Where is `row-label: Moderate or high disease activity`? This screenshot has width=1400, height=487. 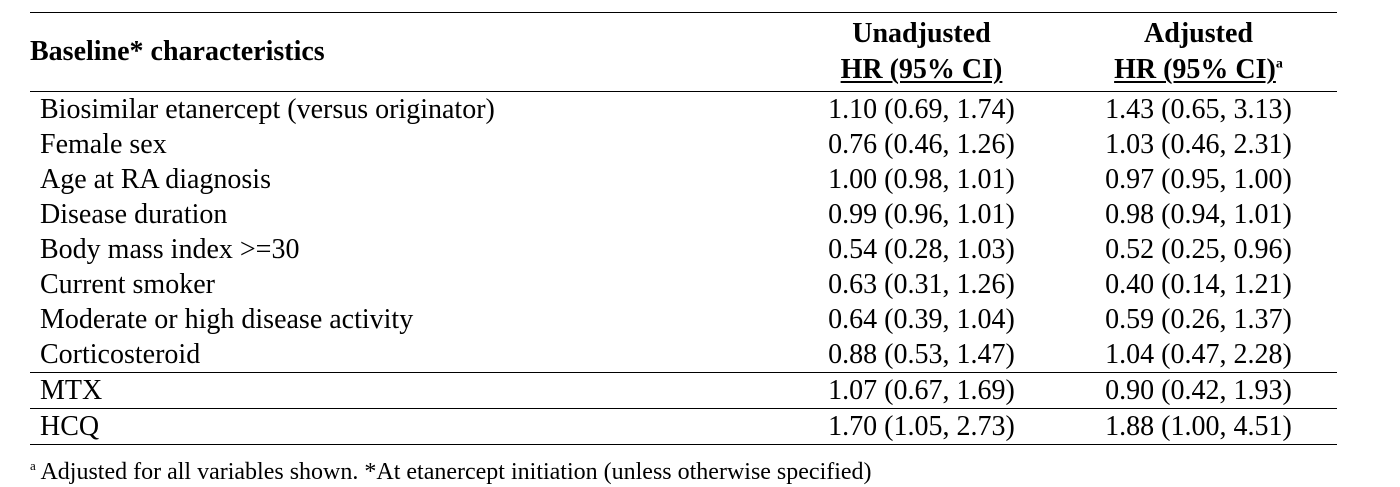
row-label: Moderate or high disease activity is located at coordinates (227, 319).